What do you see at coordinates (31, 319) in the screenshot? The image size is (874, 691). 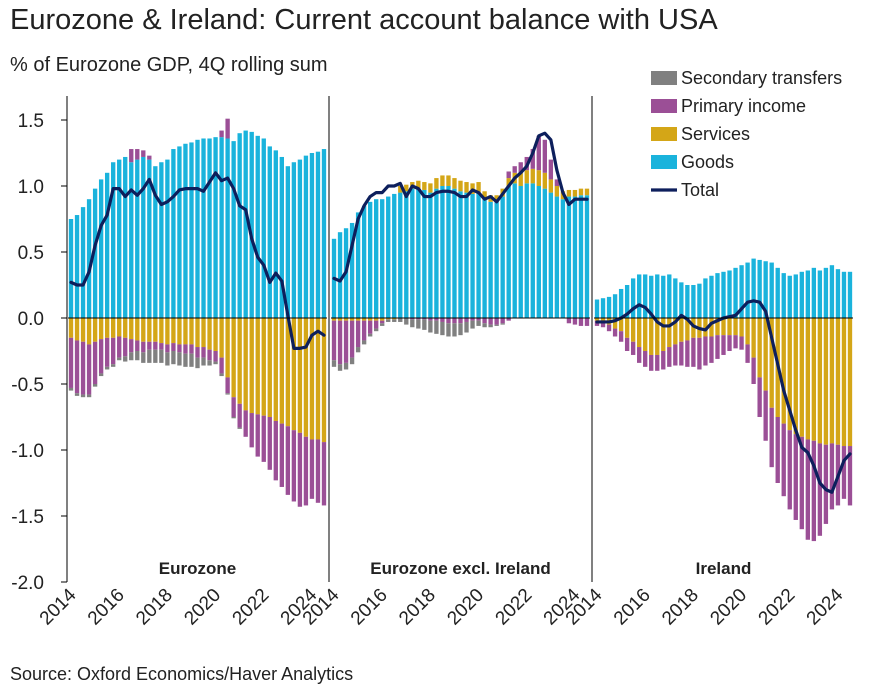 I see `y-tick-label: 0.0` at bounding box center [31, 319].